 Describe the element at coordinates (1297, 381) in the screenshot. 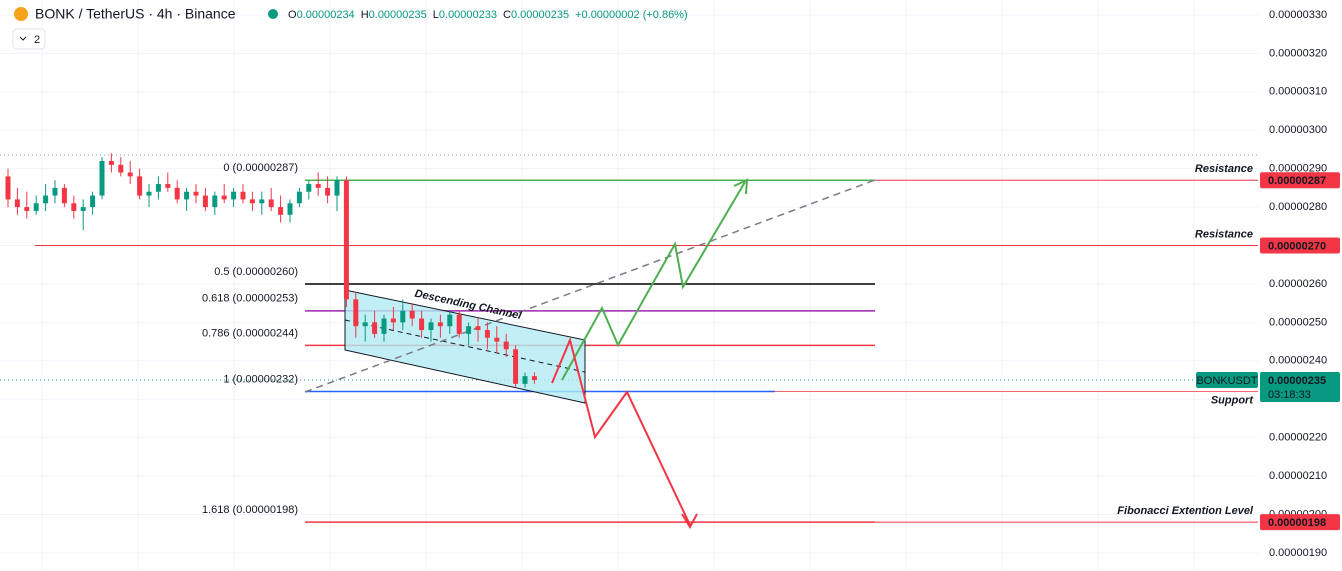

I see `current-price-label: 0.00000235` at that location.